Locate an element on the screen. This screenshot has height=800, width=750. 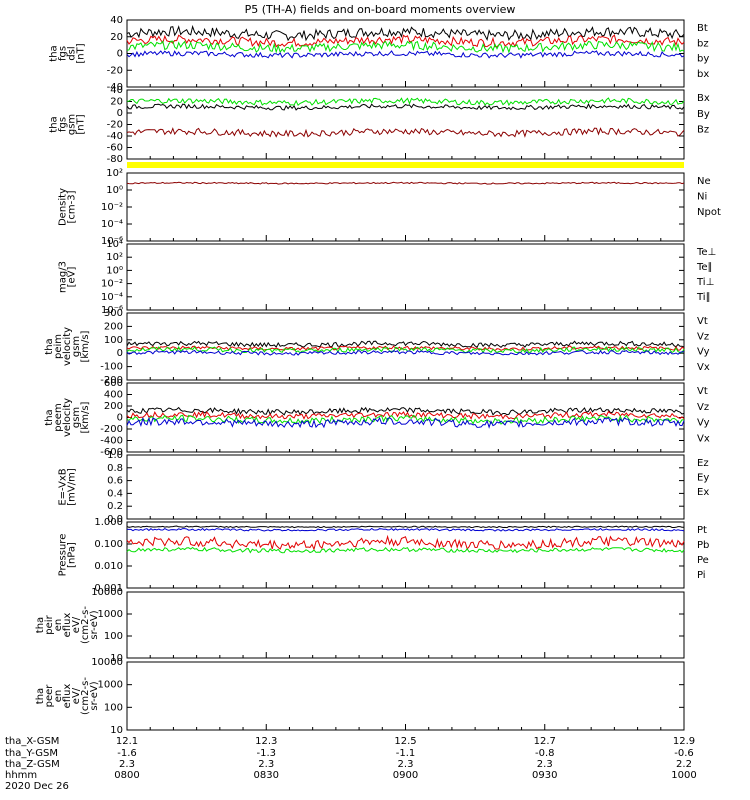
y-axis-label: Density is located at coordinates (63, 207).